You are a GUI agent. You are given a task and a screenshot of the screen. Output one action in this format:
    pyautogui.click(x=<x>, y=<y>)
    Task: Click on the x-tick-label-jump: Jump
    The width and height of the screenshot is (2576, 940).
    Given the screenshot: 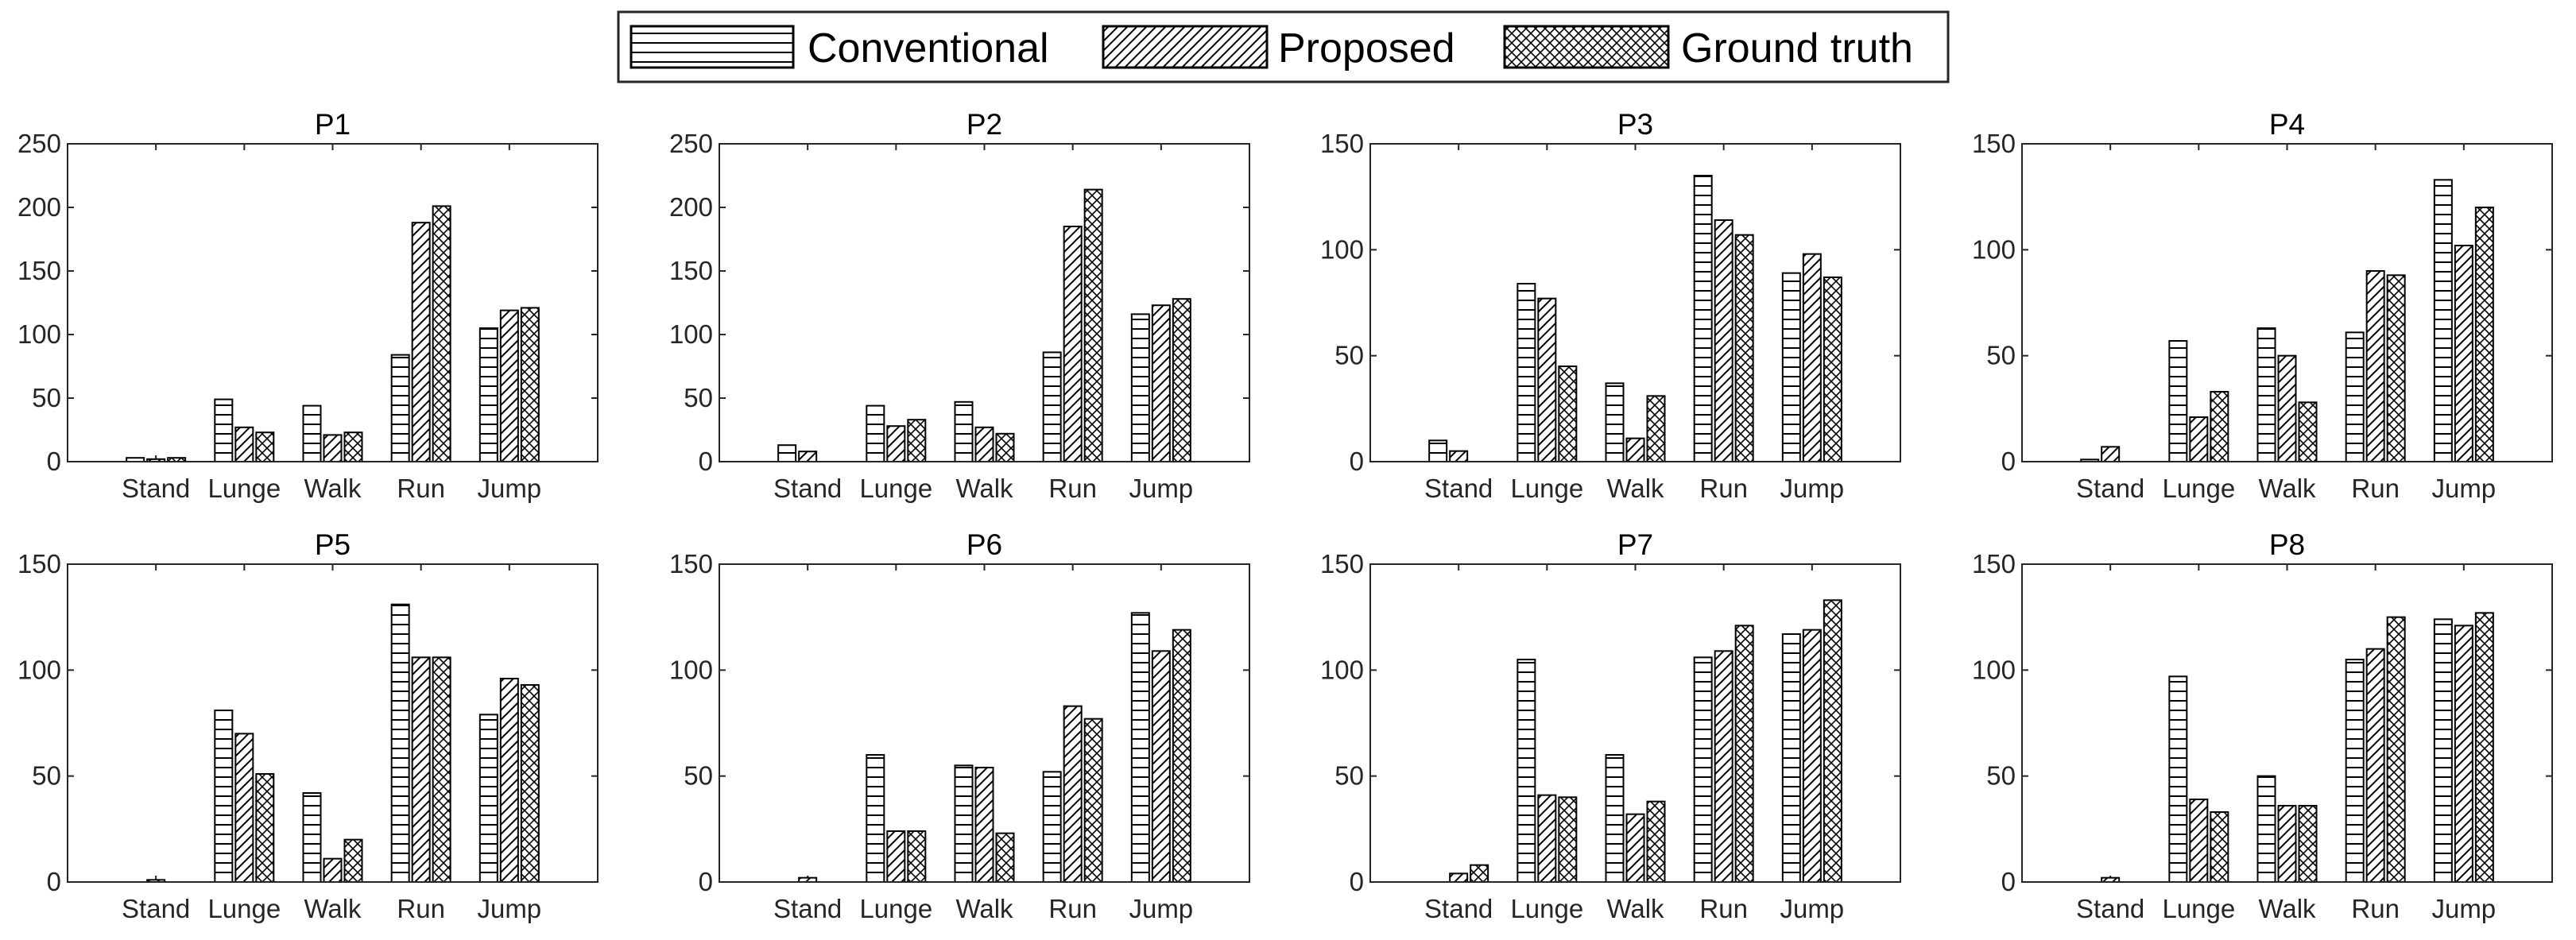 What is the action you would take?
    pyautogui.click(x=1161, y=488)
    